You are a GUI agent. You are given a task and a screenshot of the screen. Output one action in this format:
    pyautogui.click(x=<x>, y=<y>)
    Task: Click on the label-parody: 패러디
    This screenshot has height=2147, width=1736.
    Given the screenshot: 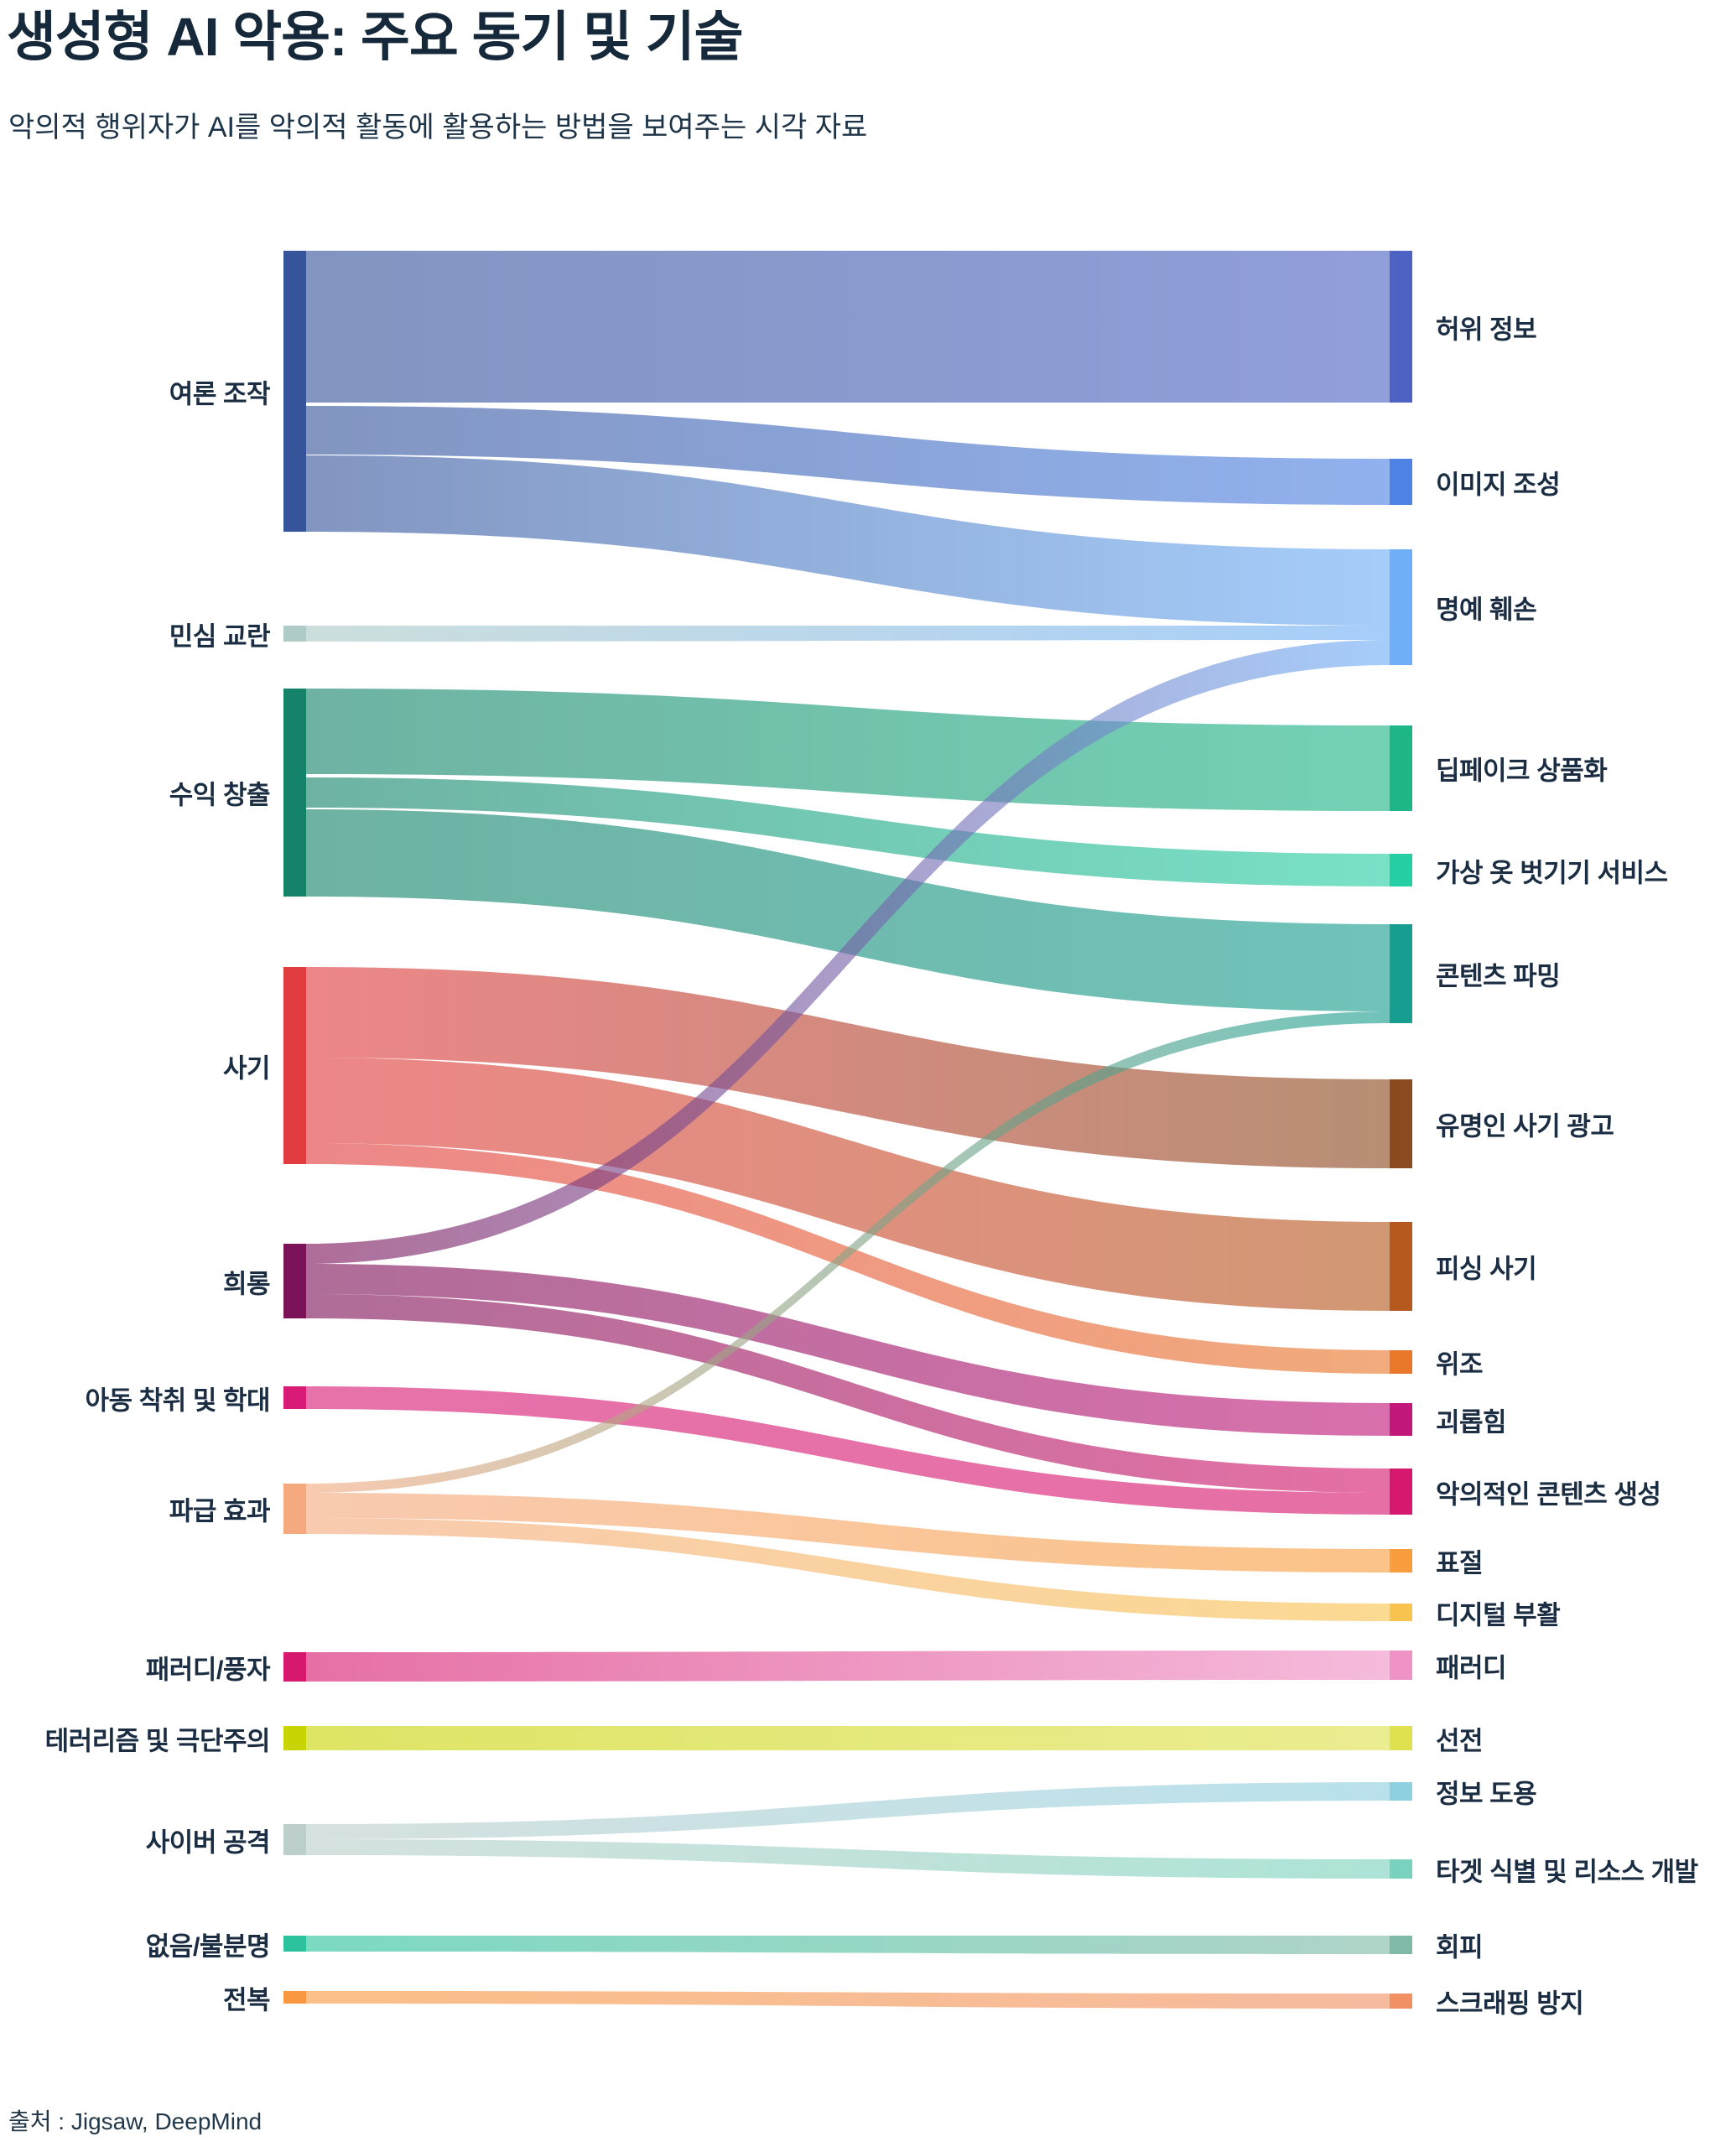 What is the action you would take?
    pyautogui.click(x=1471, y=1667)
    